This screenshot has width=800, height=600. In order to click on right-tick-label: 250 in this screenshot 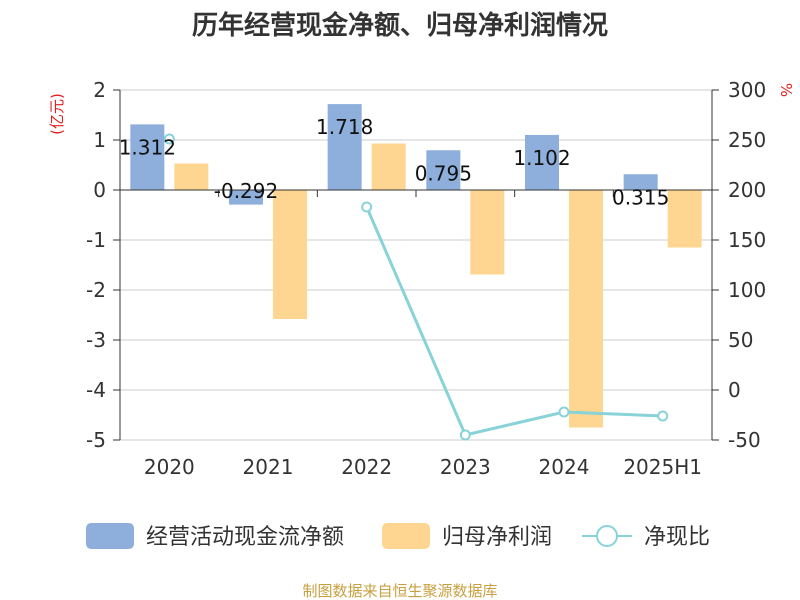, I will do `click(747, 140)`.